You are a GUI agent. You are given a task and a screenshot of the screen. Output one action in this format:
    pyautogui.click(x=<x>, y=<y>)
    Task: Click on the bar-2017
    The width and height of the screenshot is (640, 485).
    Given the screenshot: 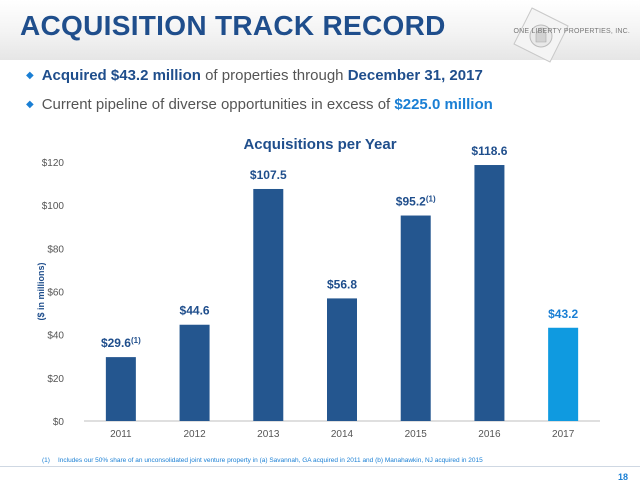 What is the action you would take?
    pyautogui.click(x=563, y=374)
    